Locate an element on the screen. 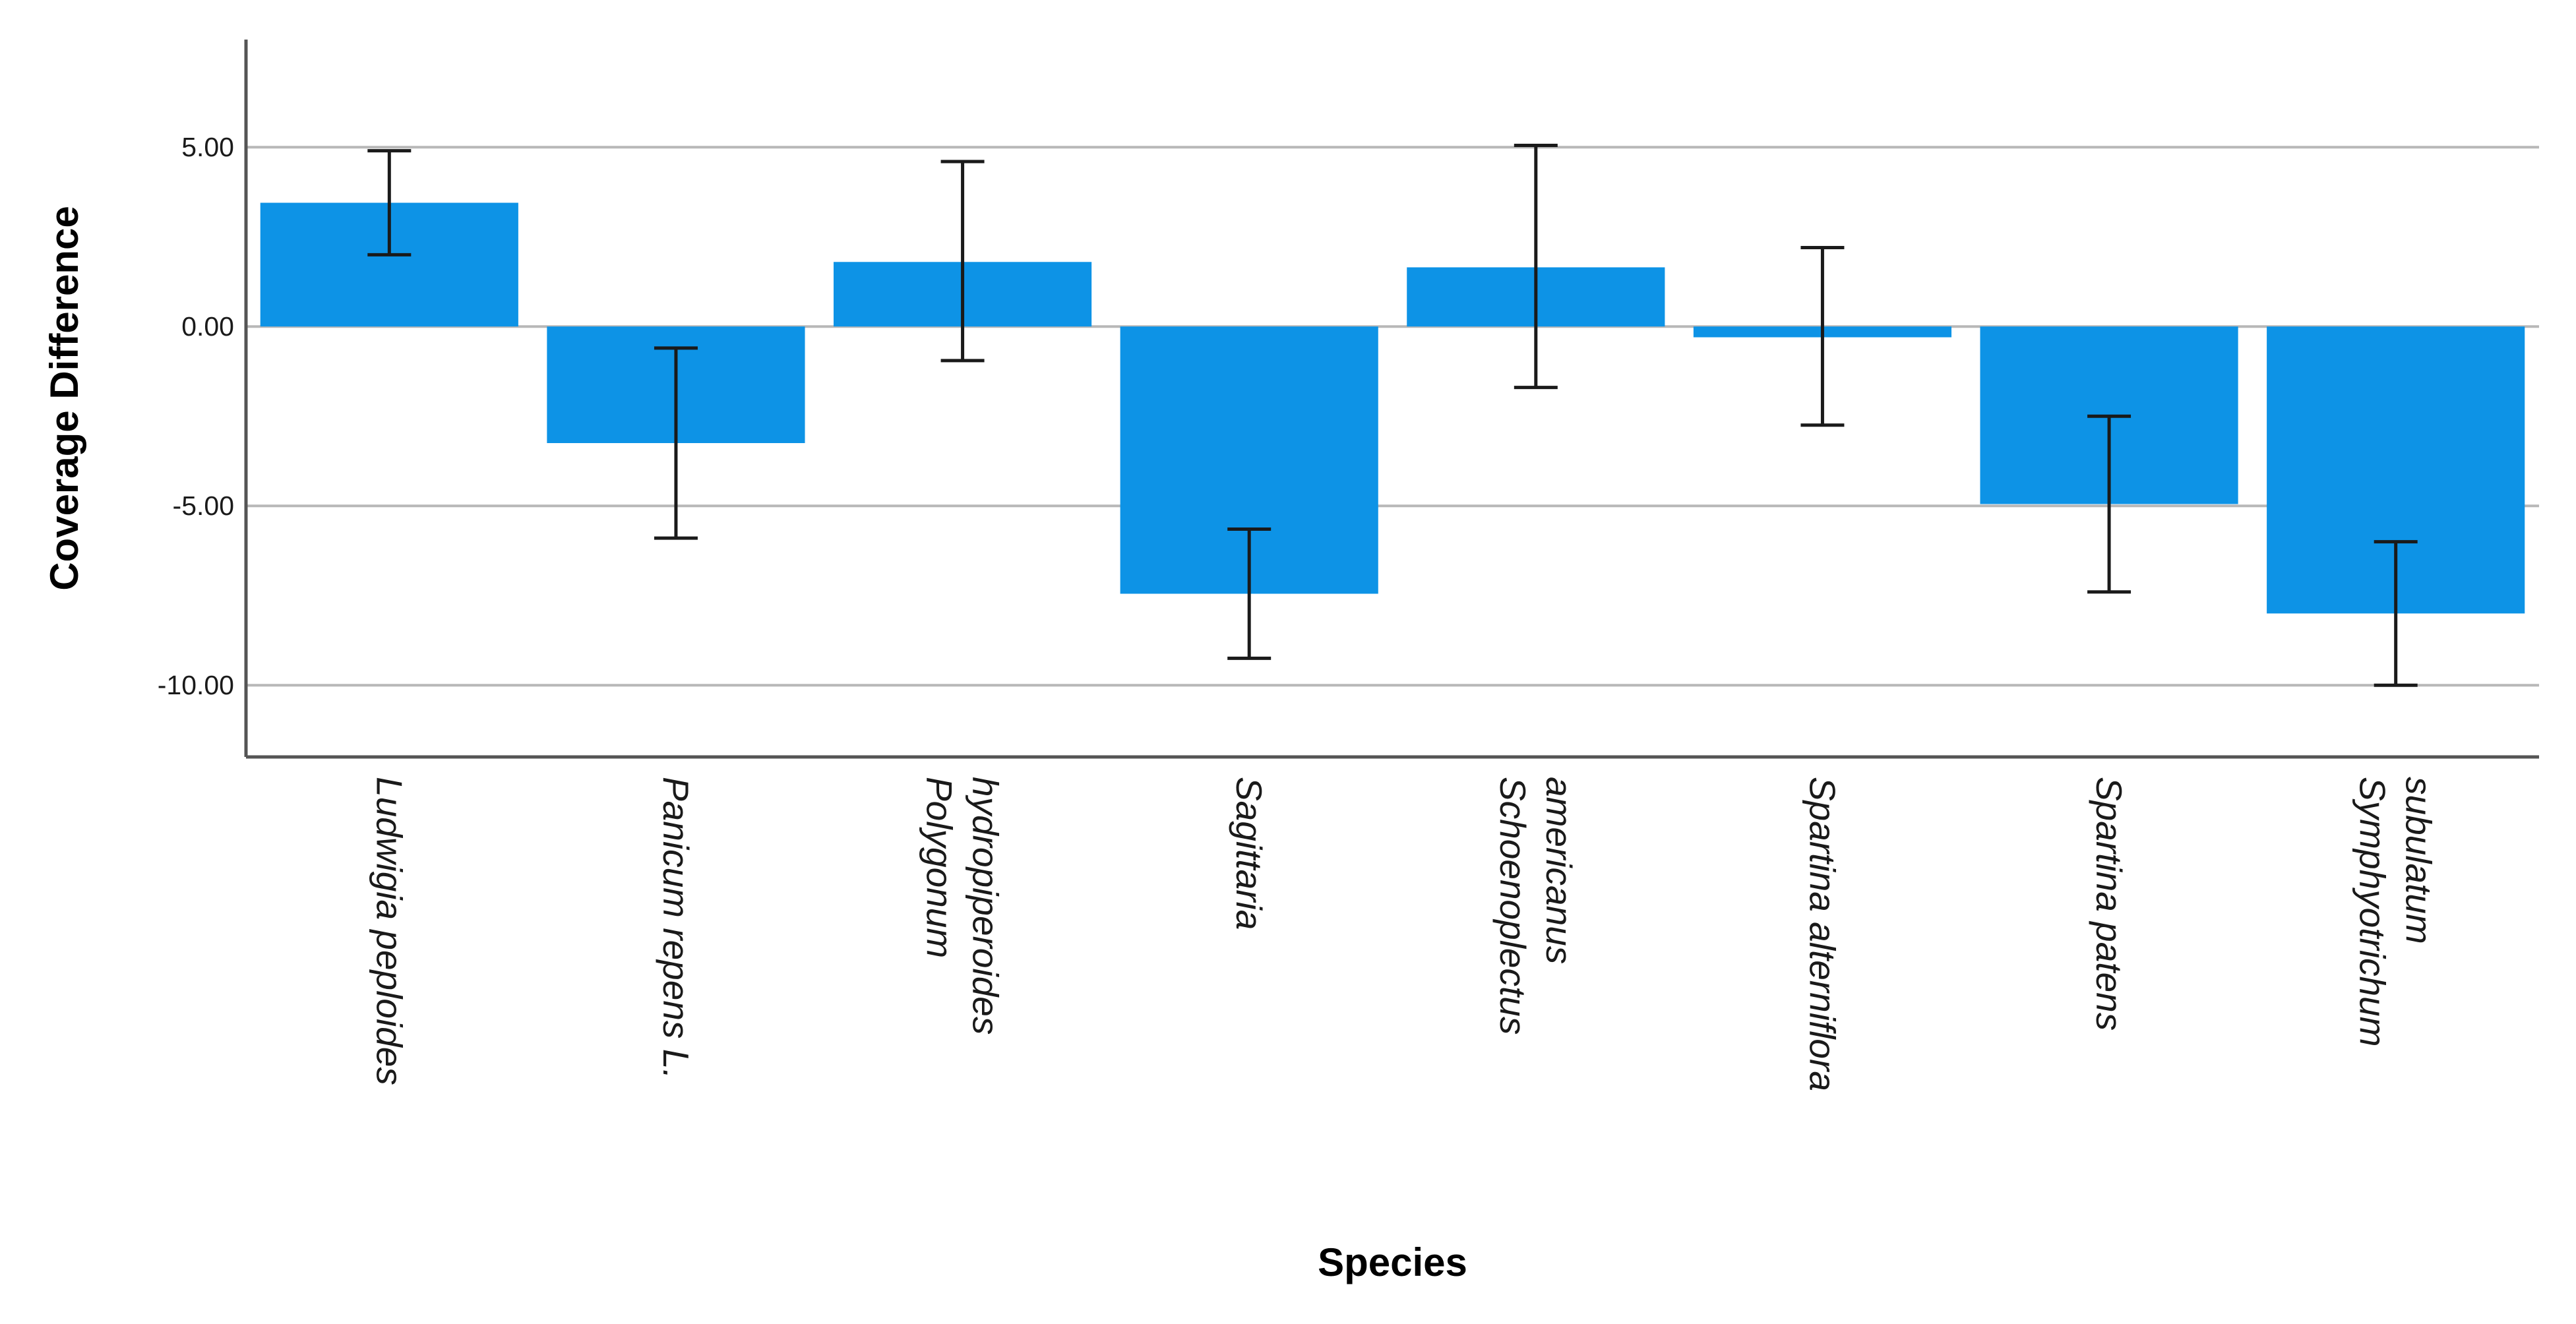 The width and height of the screenshot is (2576, 1324). x-tick-label: Sagittaria is located at coordinates (1249, 853).